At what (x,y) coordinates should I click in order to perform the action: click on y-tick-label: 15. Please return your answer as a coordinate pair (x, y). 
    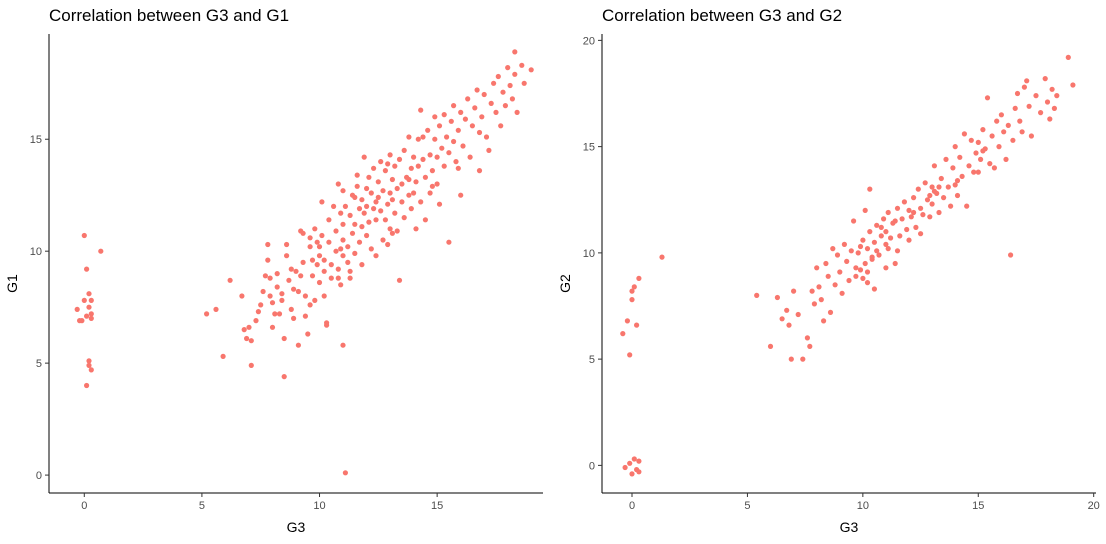
    Looking at the image, I should click on (589, 148).